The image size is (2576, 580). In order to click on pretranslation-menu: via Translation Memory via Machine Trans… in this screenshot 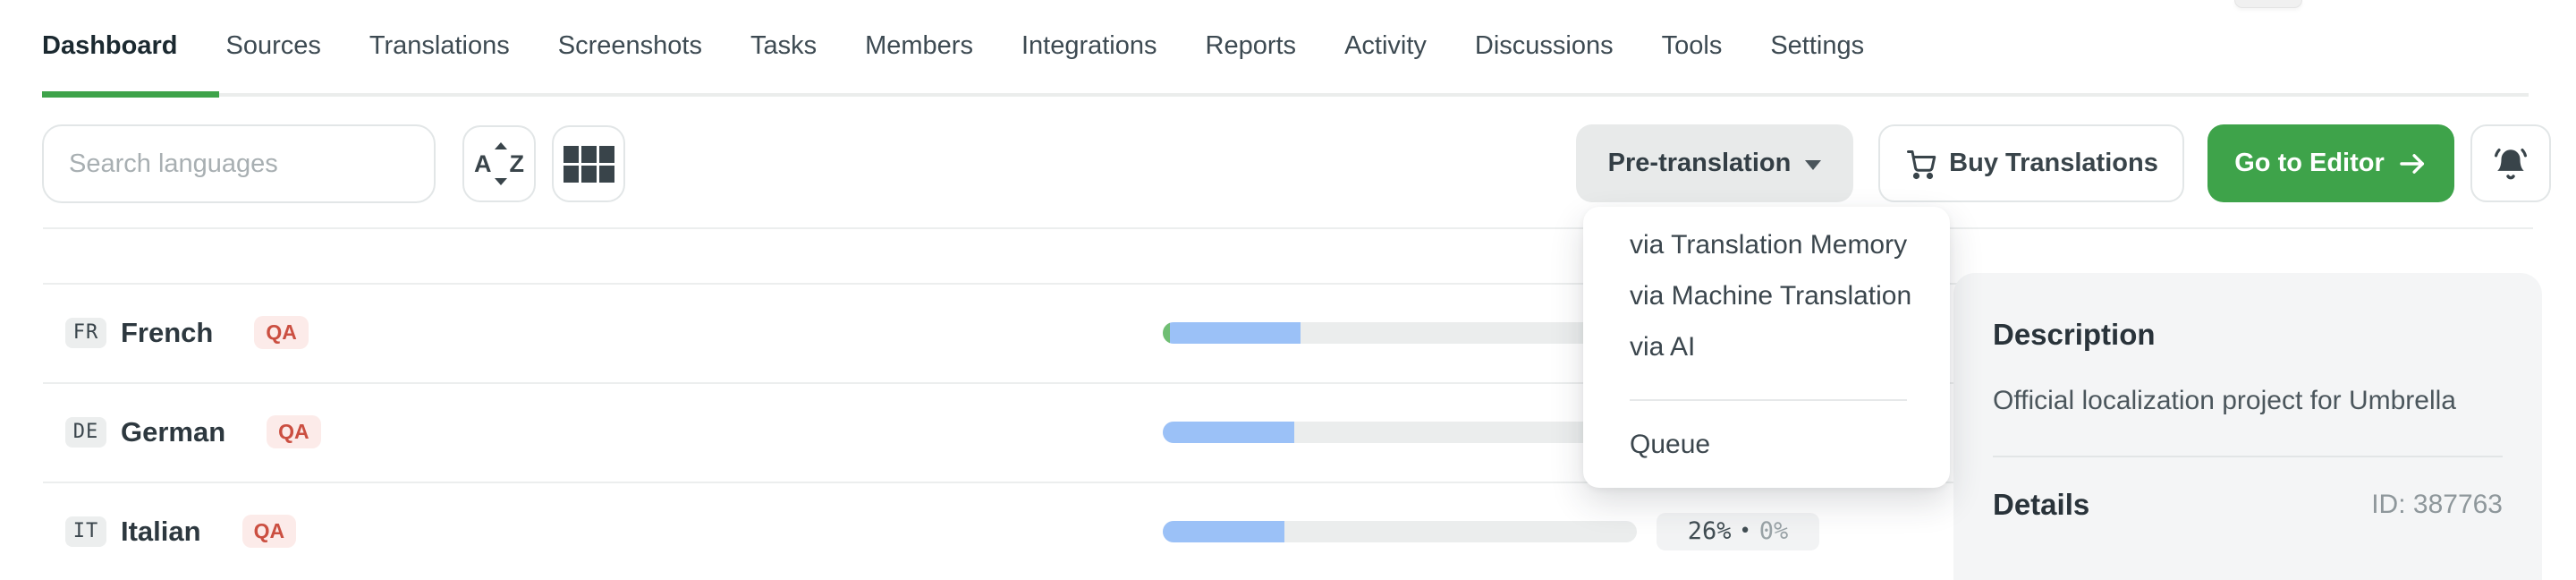, I will do `click(1766, 347)`.